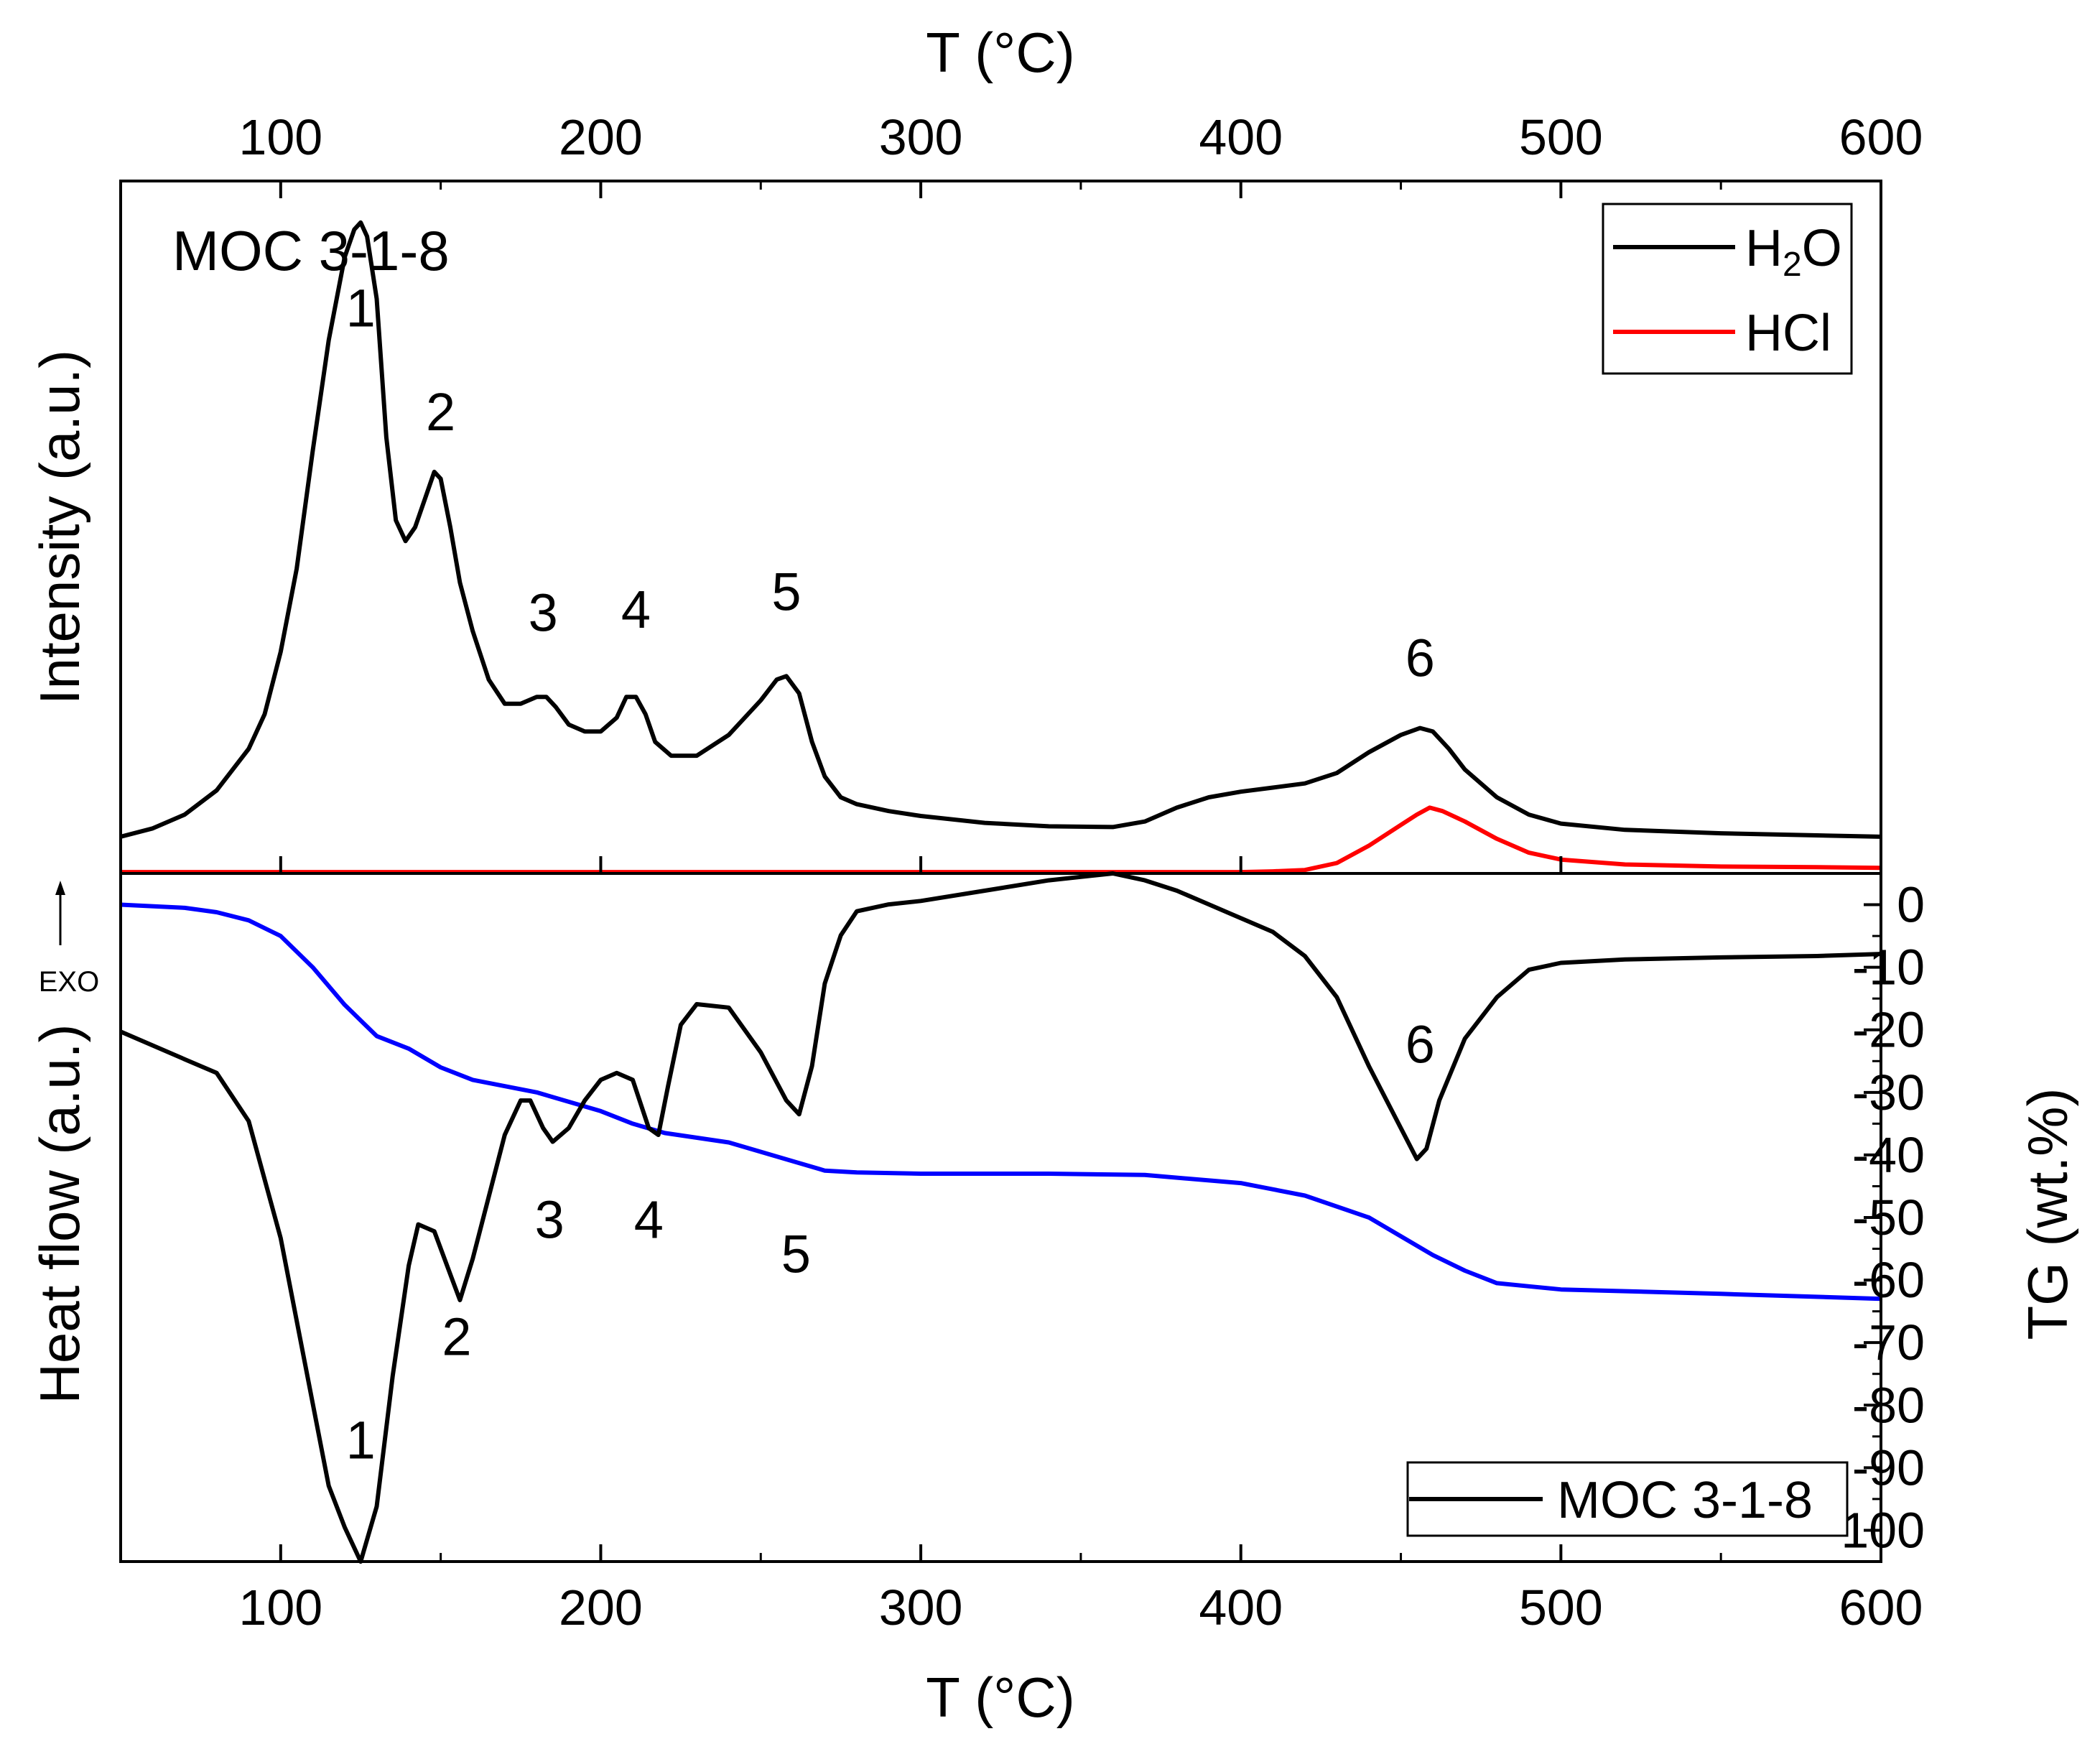 Image resolution: width=2100 pixels, height=1744 pixels. I want to click on top-x-tick-label: 400, so click(1241, 137).